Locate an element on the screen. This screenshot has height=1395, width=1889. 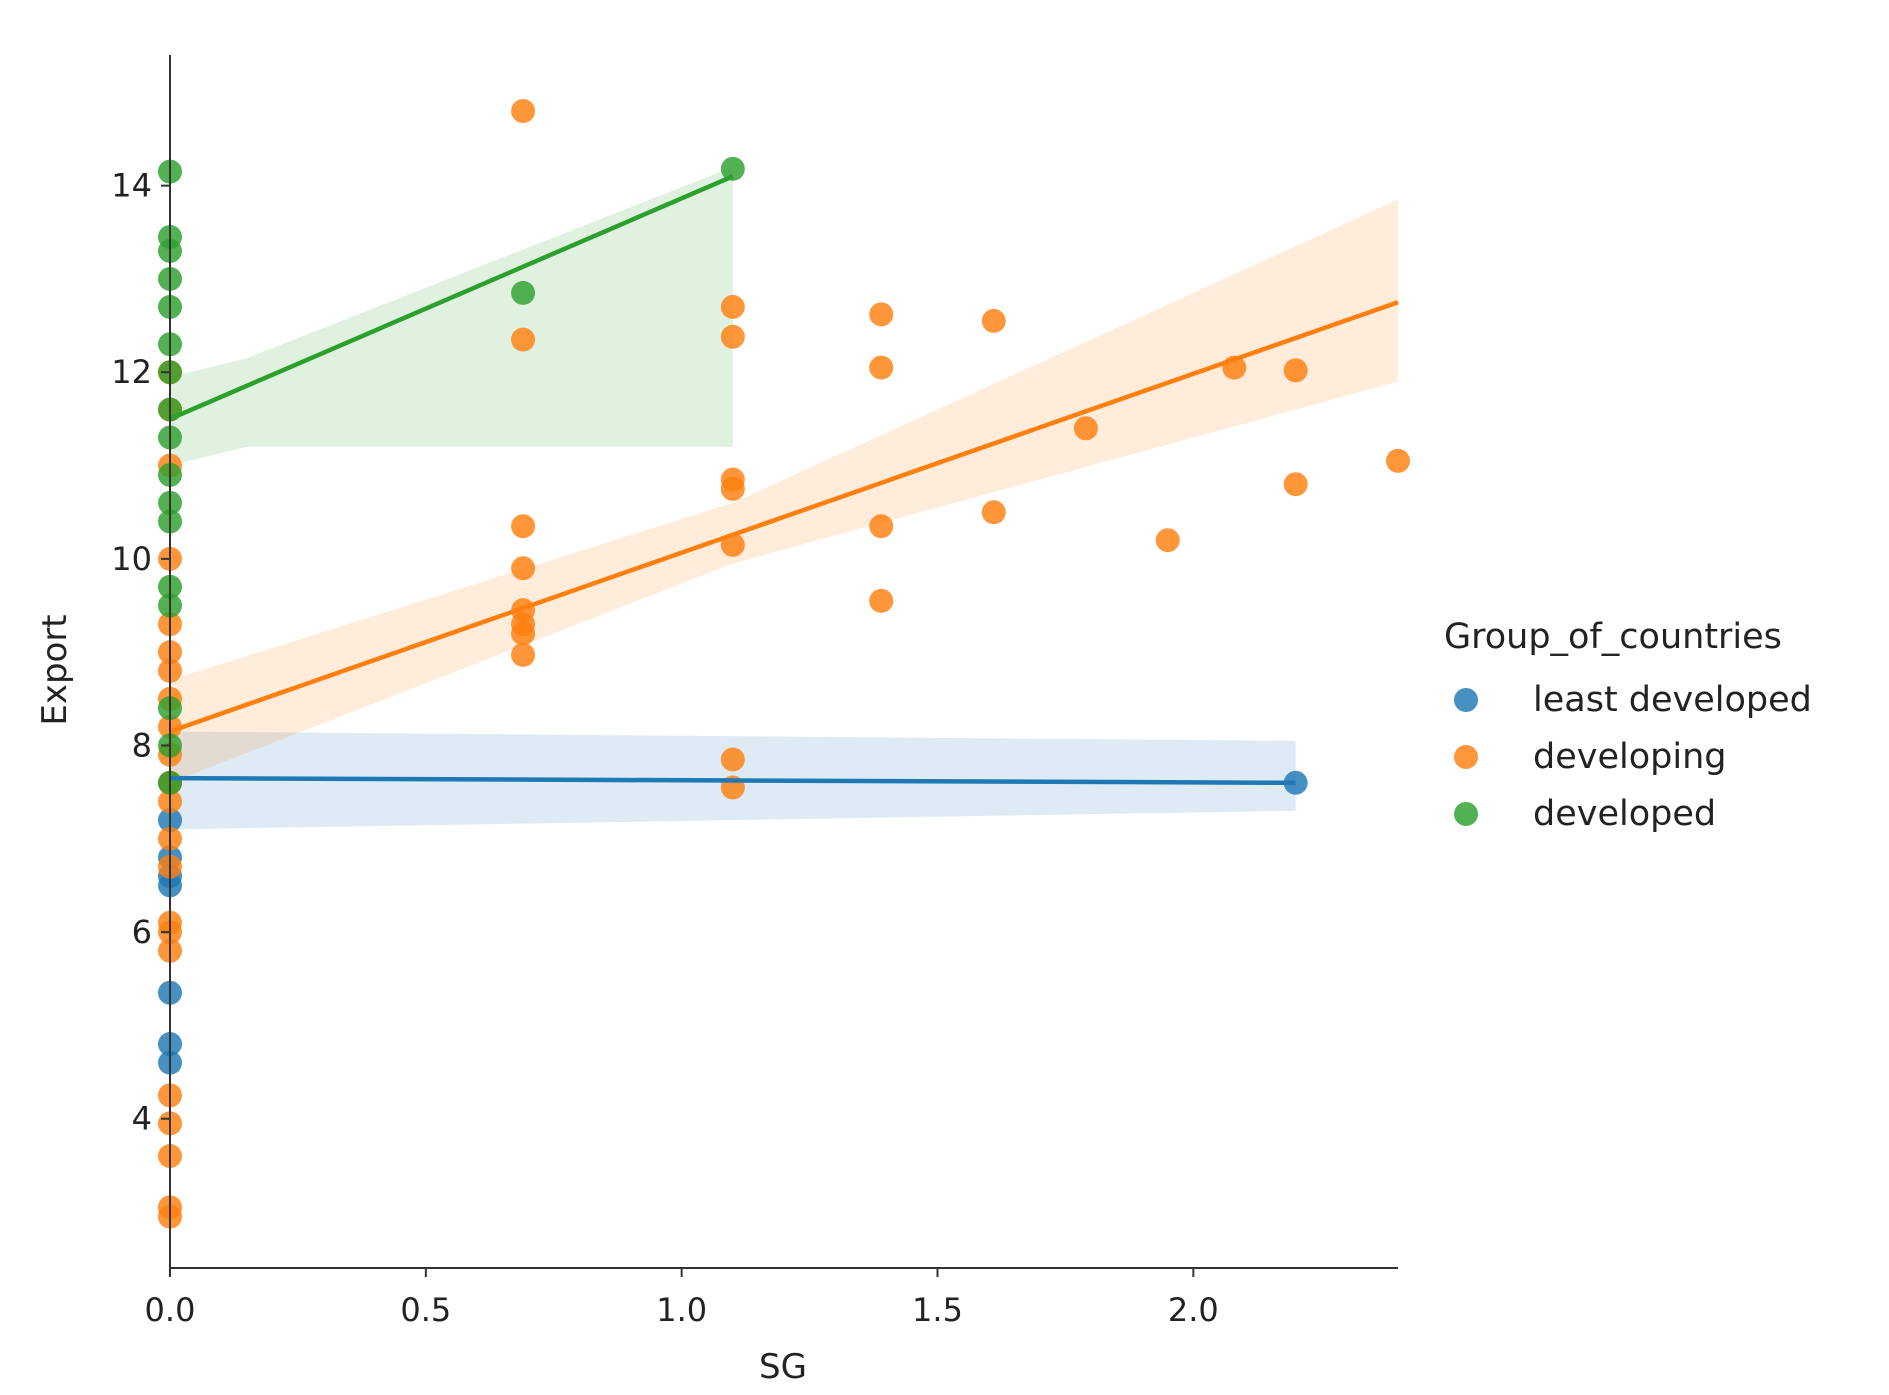
x-tick-label: 0.0 is located at coordinates (170, 1310).